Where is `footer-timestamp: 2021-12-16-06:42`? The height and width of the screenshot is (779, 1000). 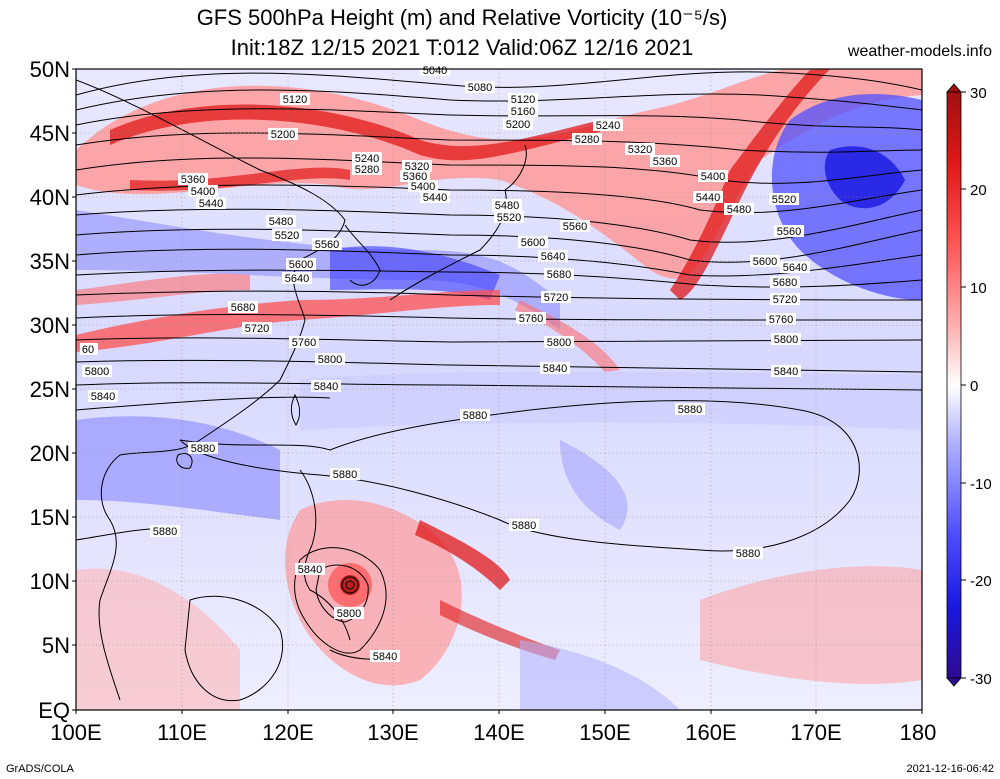
footer-timestamp: 2021-12-16-06:42 is located at coordinates (950, 769).